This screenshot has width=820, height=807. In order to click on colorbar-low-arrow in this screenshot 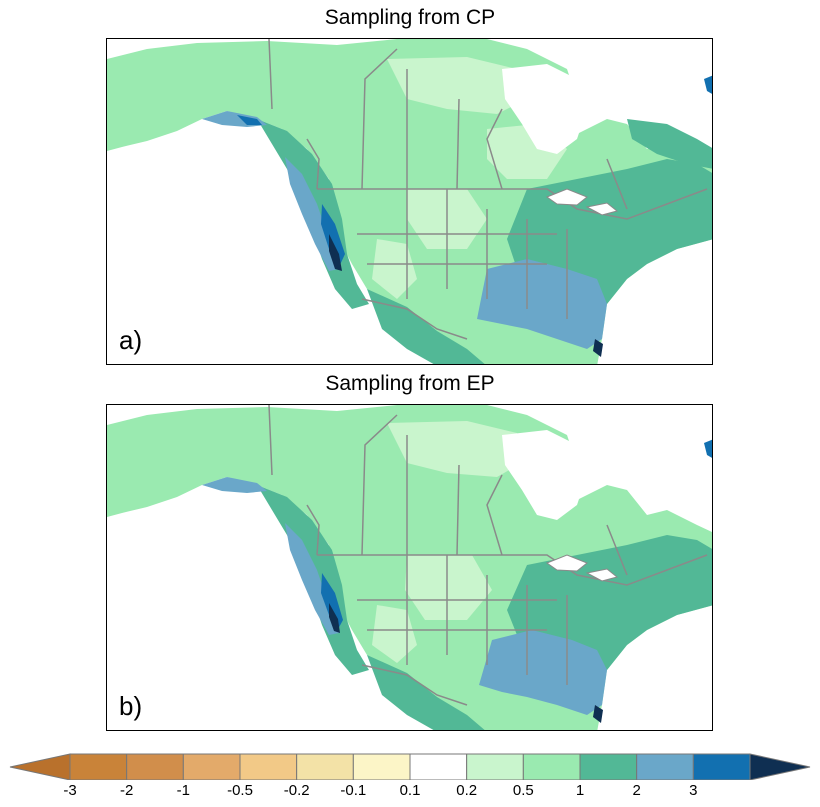, I will do `click(40, 766)`.